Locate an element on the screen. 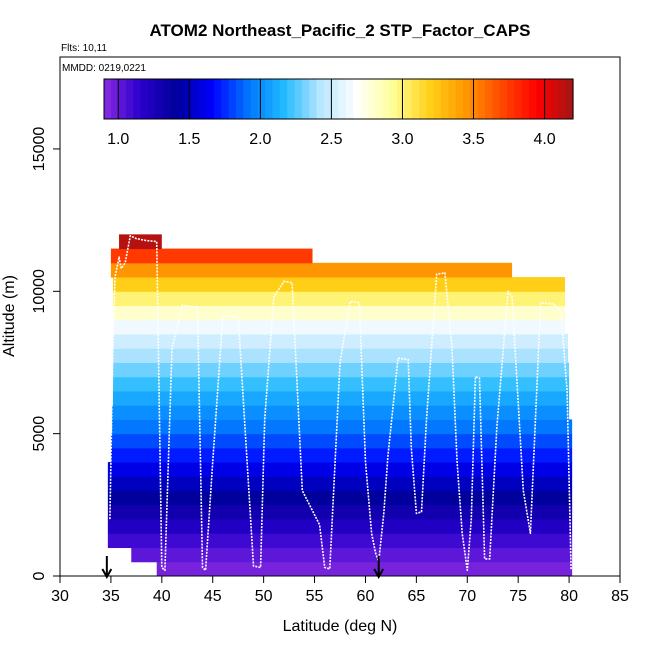 This screenshot has width=650, height=650. sounding-markers is located at coordinates (243, 568).